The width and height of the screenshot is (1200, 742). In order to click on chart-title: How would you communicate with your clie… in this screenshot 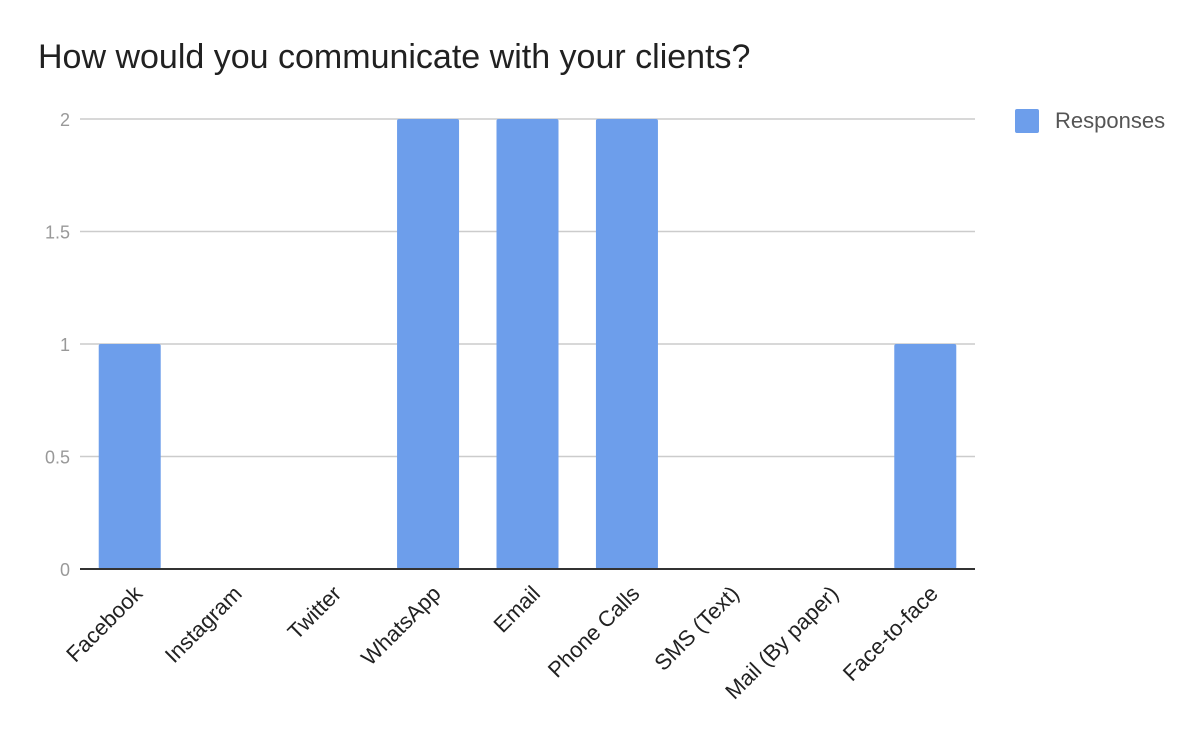, I will do `click(394, 57)`.